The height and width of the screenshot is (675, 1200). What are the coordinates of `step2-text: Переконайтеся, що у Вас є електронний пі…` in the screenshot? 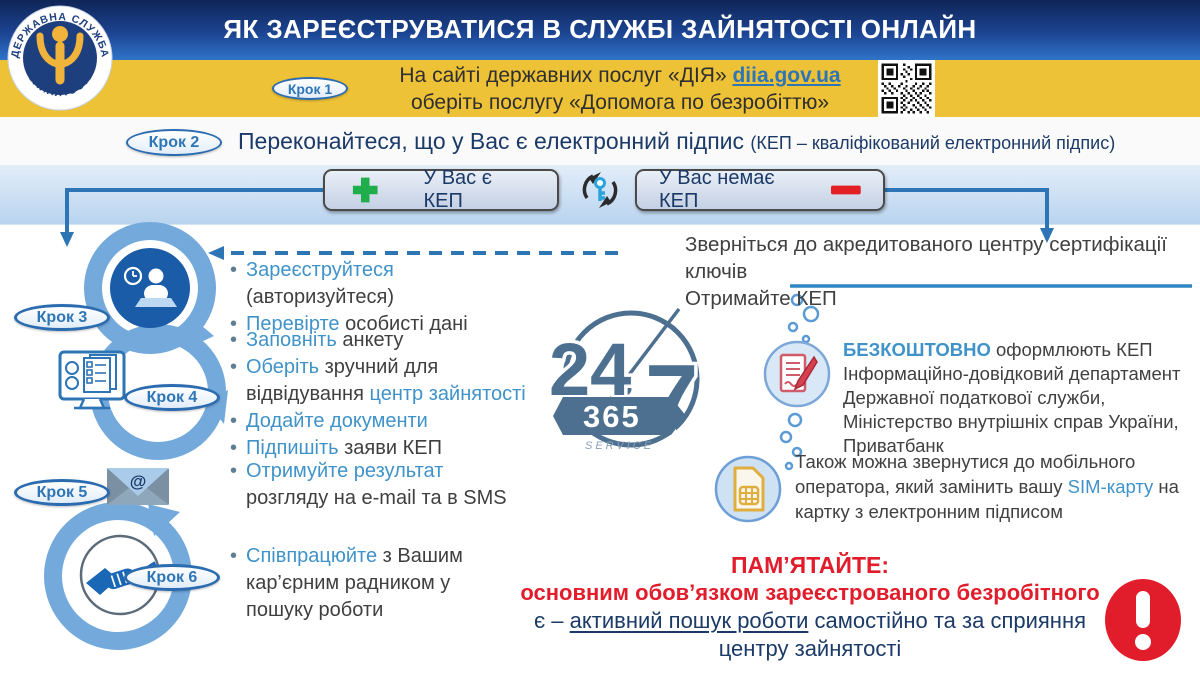 It's located at (677, 141).